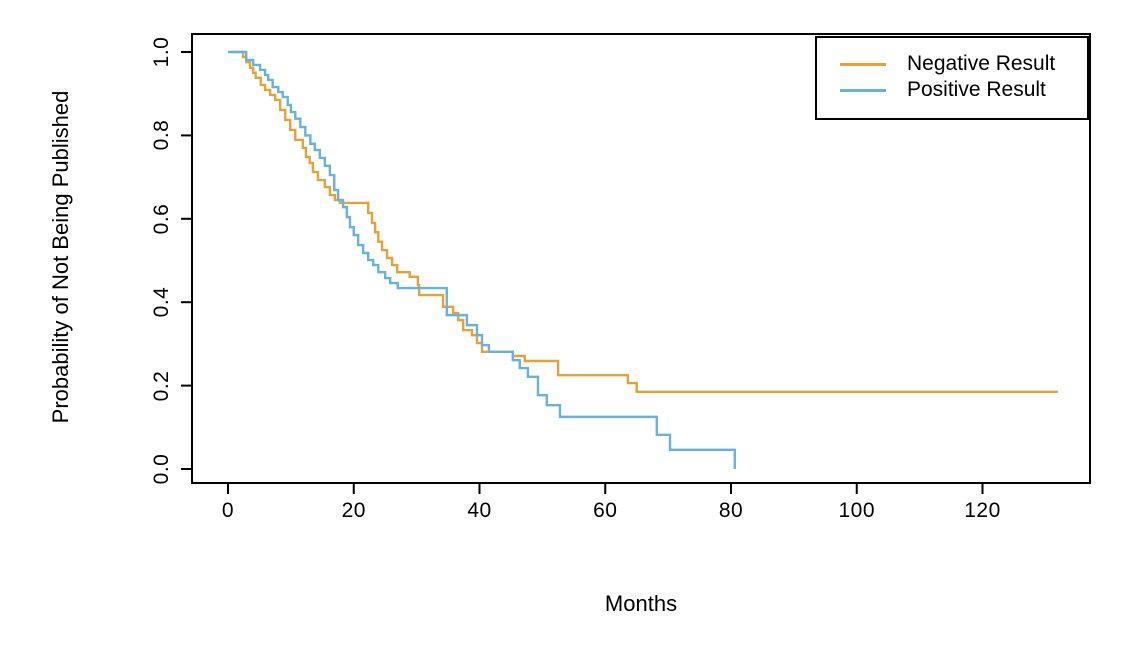  I want to click on legend-item-positive-result: Positive Result, so click(963, 90).